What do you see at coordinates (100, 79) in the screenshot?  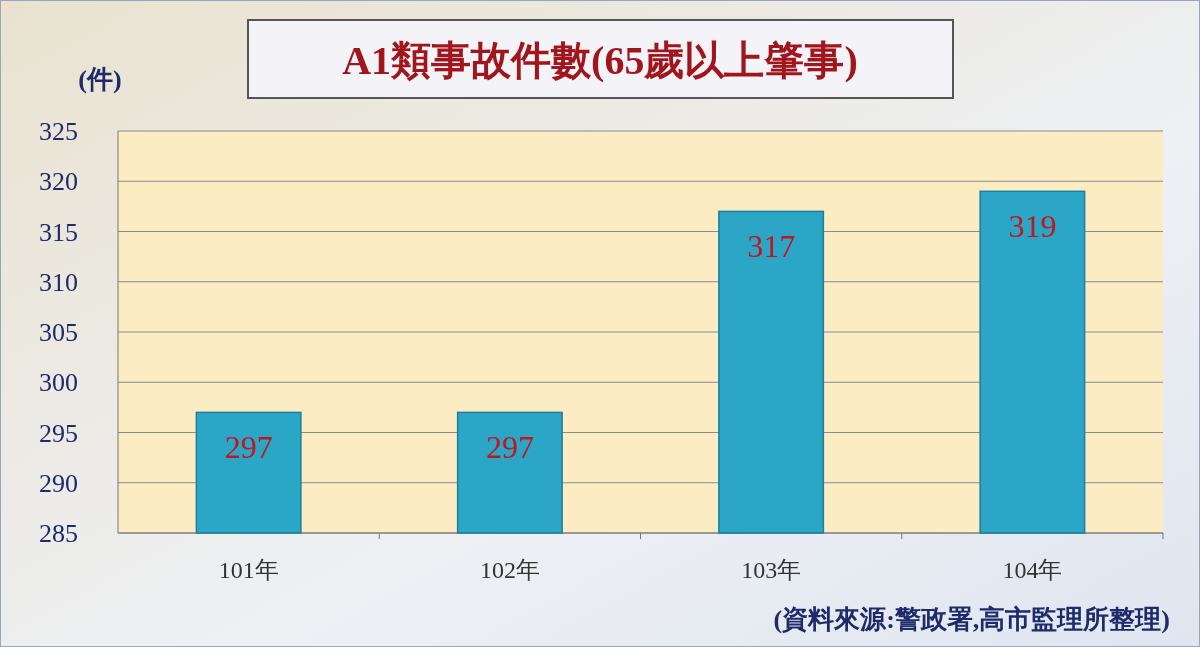 I see `y-axis-title: (件)` at bounding box center [100, 79].